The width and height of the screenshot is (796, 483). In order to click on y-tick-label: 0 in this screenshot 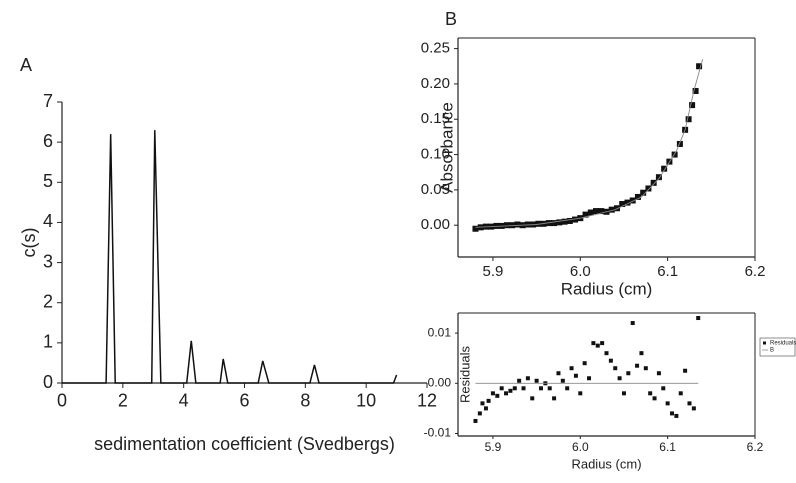, I will do `click(48, 382)`.